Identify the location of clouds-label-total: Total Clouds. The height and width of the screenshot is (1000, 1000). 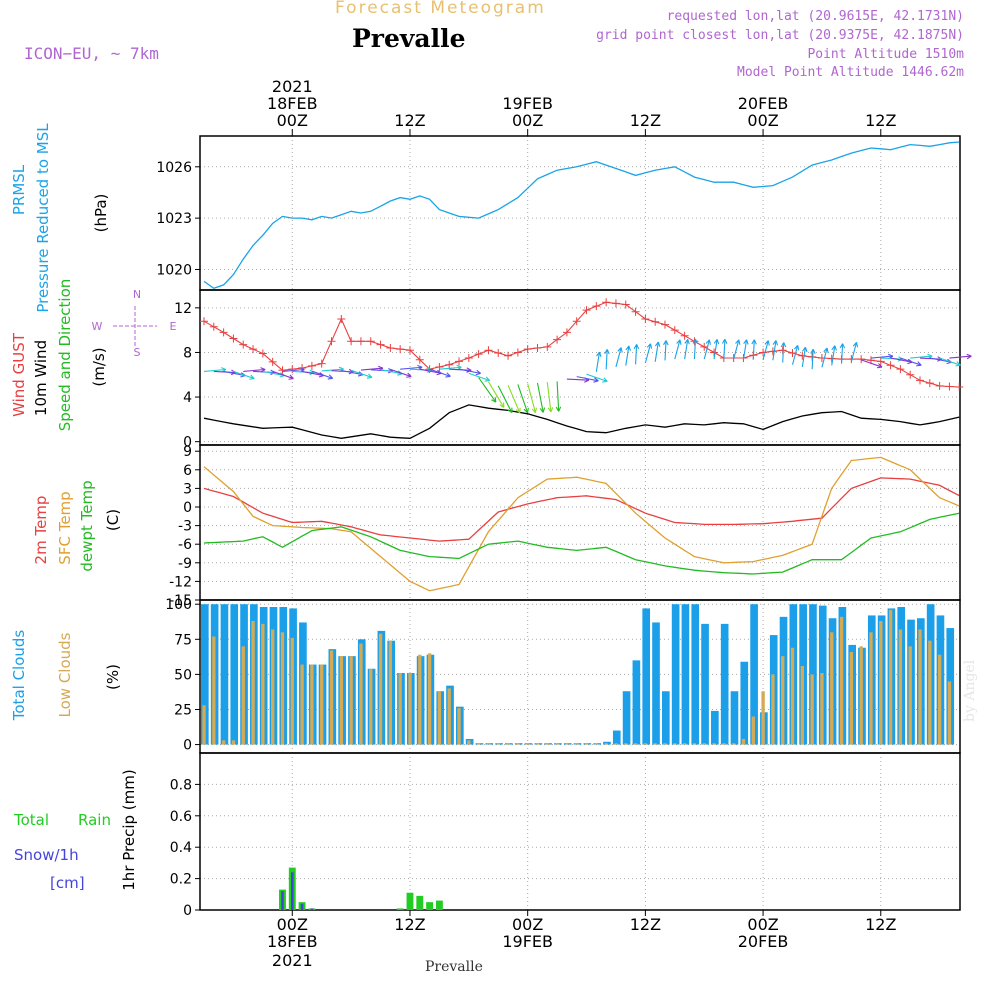
(19, 676).